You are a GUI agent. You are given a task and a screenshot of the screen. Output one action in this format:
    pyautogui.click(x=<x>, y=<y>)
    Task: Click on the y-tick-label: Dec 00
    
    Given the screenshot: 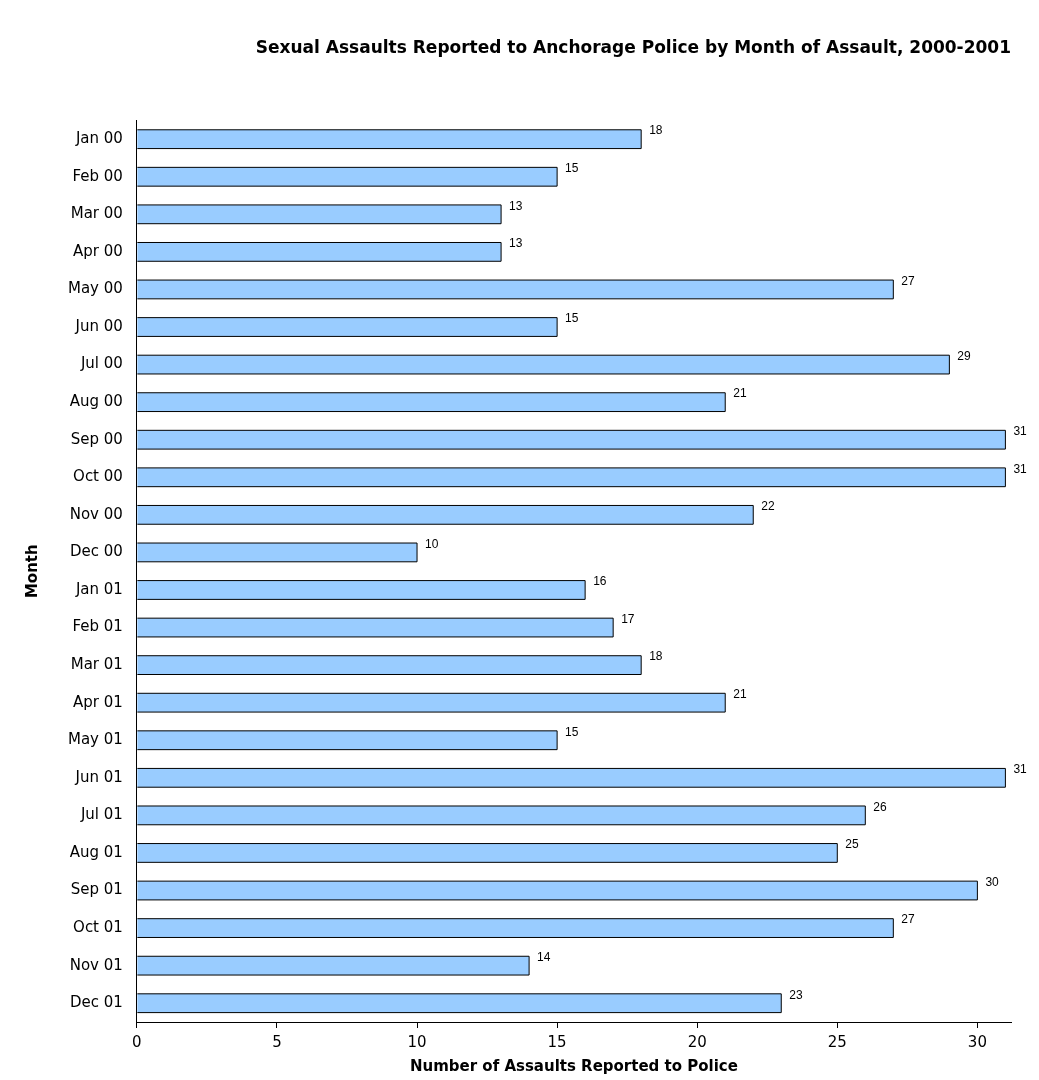 What is the action you would take?
    pyautogui.click(x=96, y=551)
    